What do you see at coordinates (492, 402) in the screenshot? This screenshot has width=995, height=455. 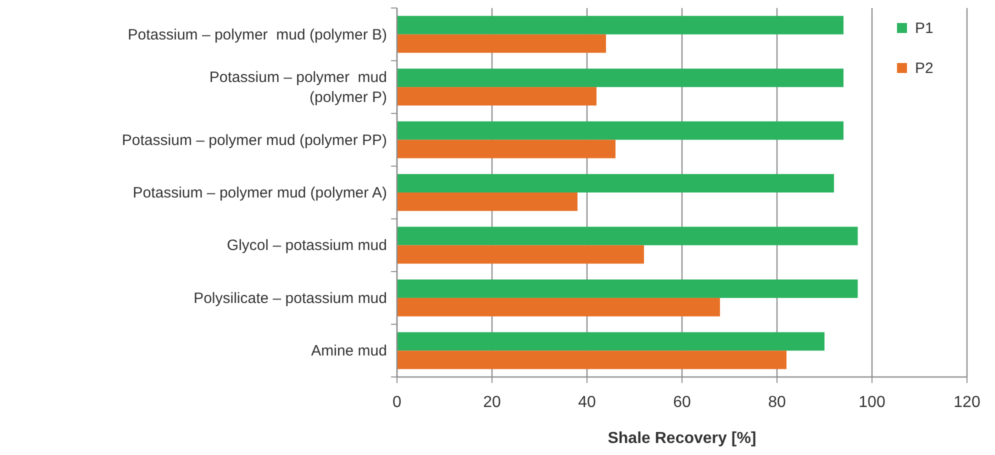 I see `x-tick-label: 20` at bounding box center [492, 402].